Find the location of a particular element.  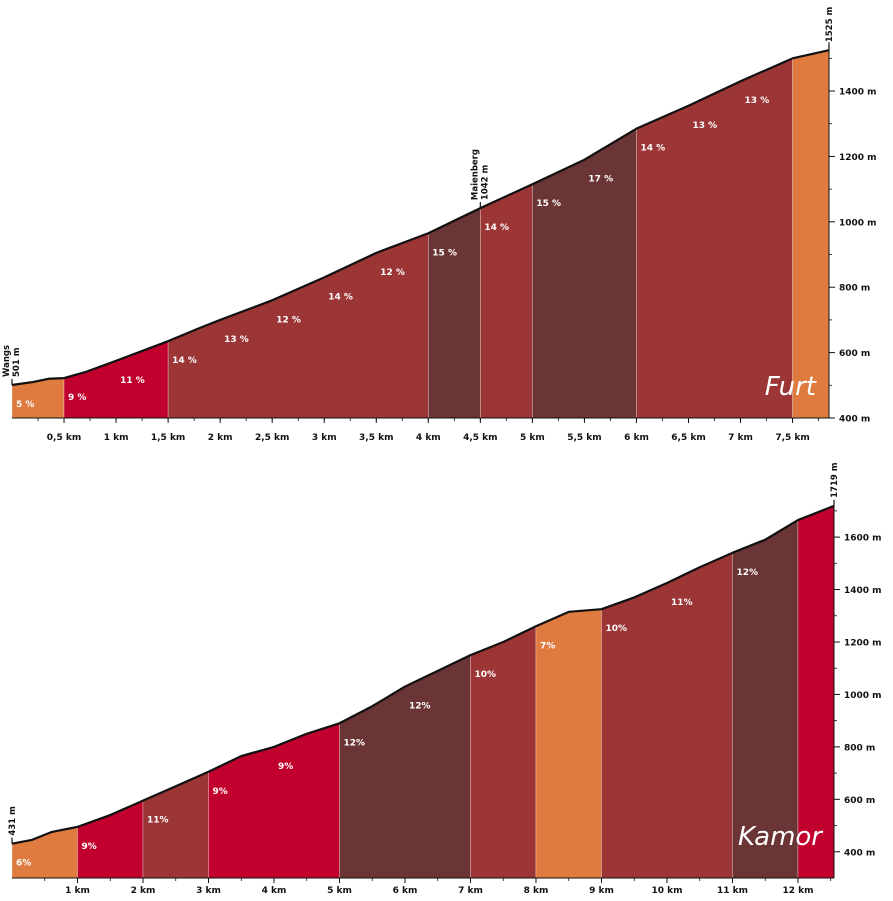

marker-name: Wangs is located at coordinates (7, 361).